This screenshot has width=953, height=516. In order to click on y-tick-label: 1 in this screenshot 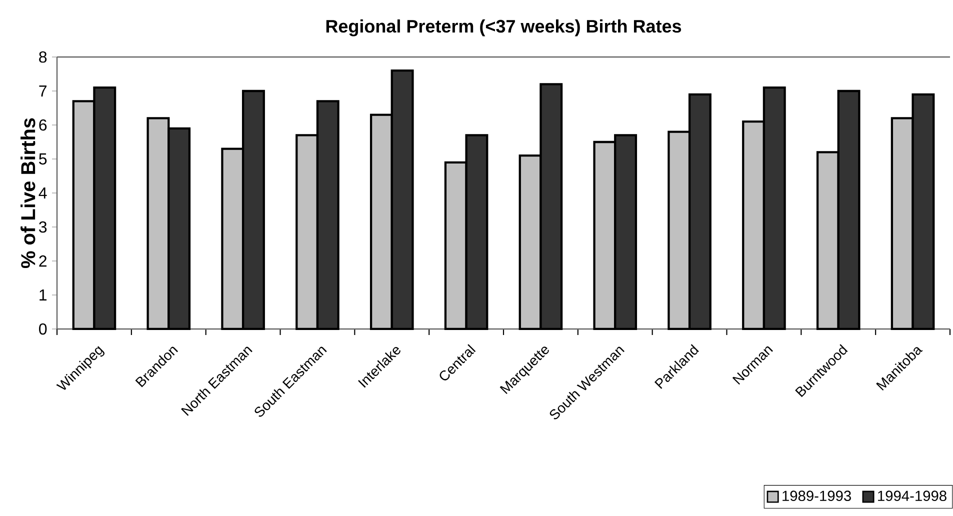, I will do `click(43, 294)`.